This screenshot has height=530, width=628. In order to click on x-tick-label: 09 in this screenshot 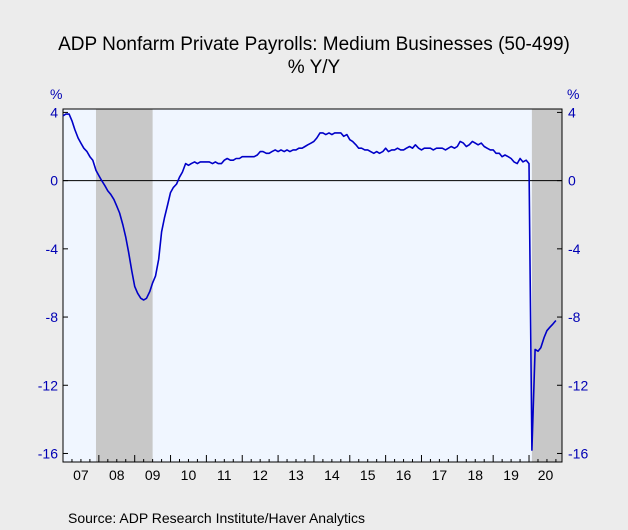, I will do `click(153, 475)`.